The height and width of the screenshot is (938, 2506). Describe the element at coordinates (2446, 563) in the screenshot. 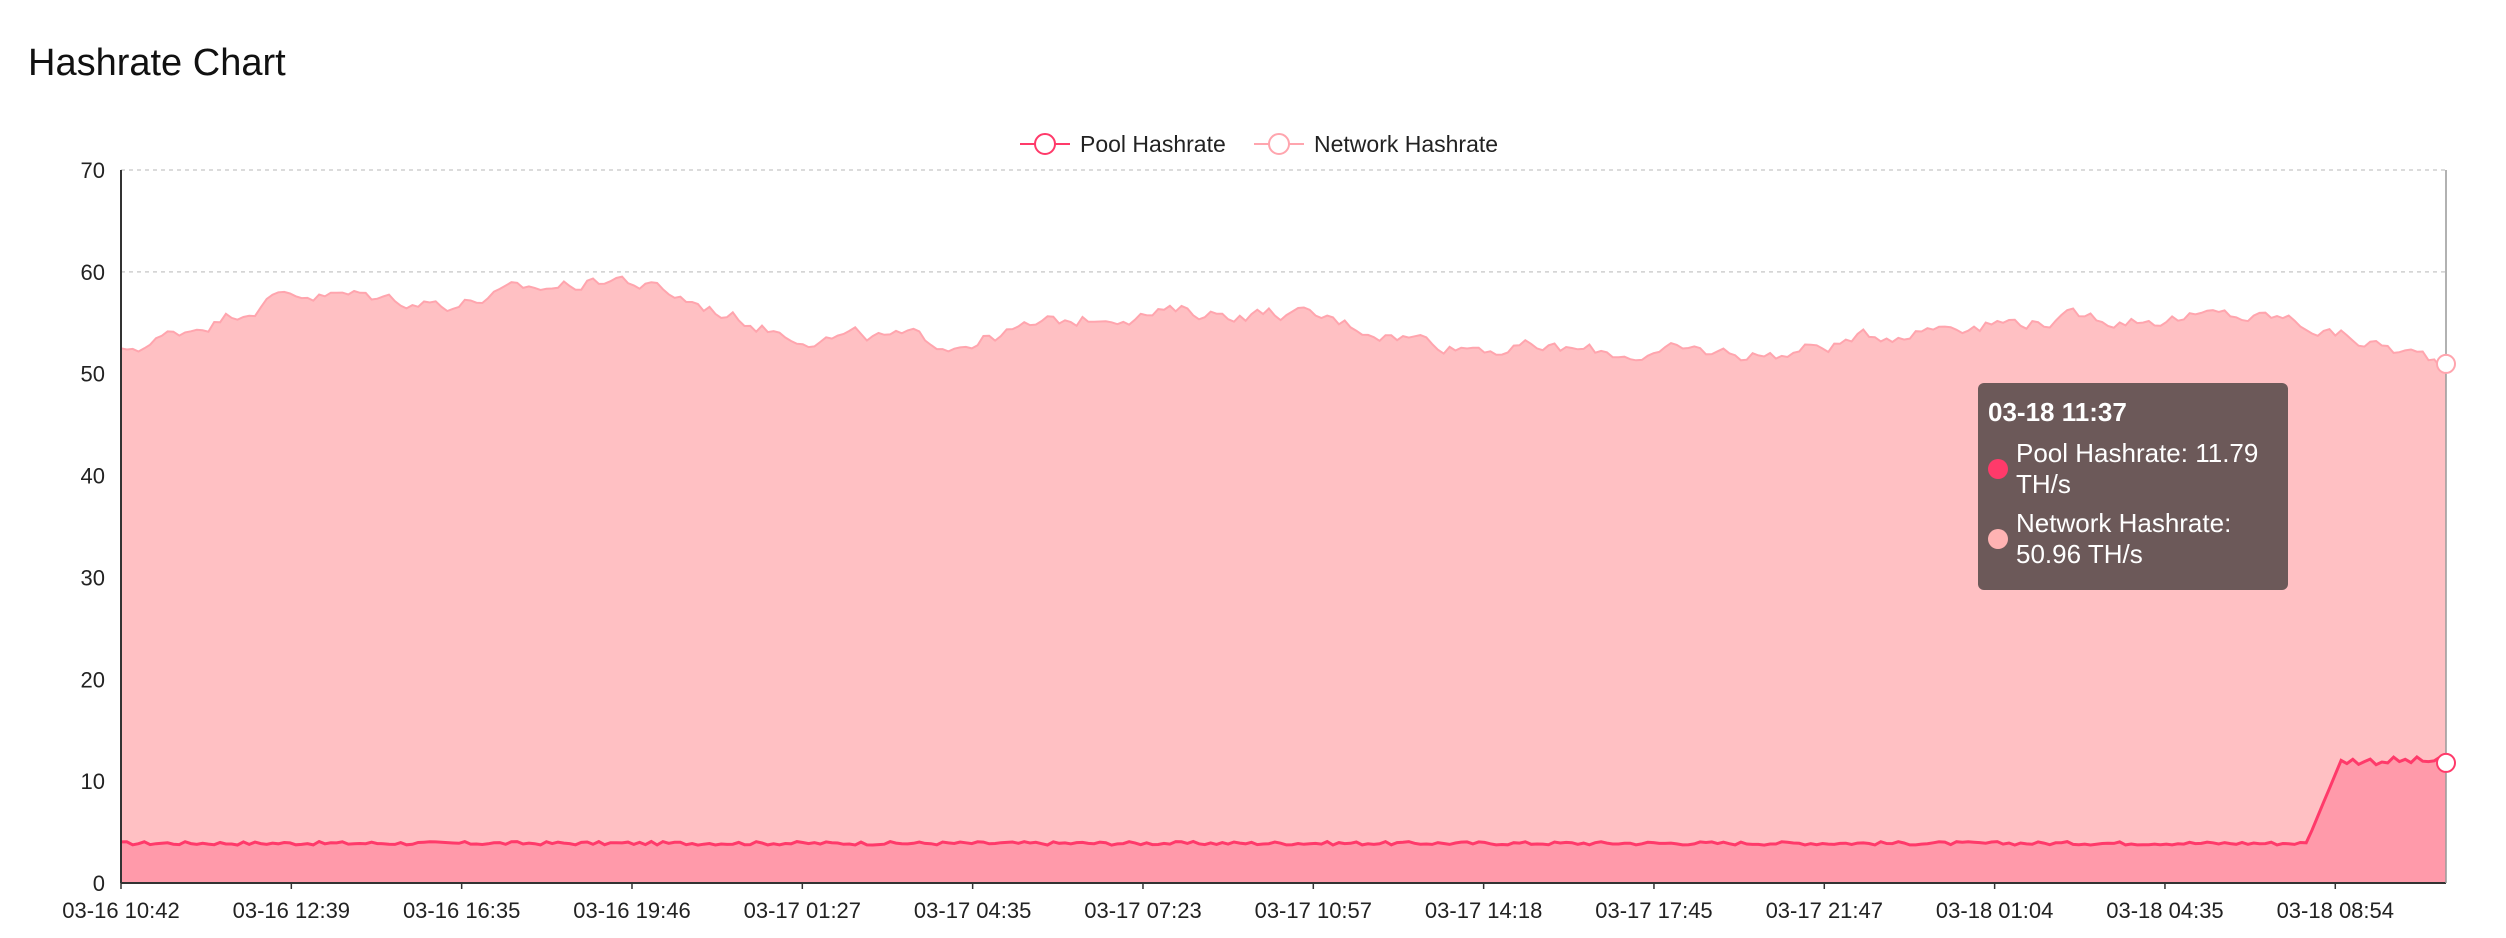

I see `hover-markers` at that location.